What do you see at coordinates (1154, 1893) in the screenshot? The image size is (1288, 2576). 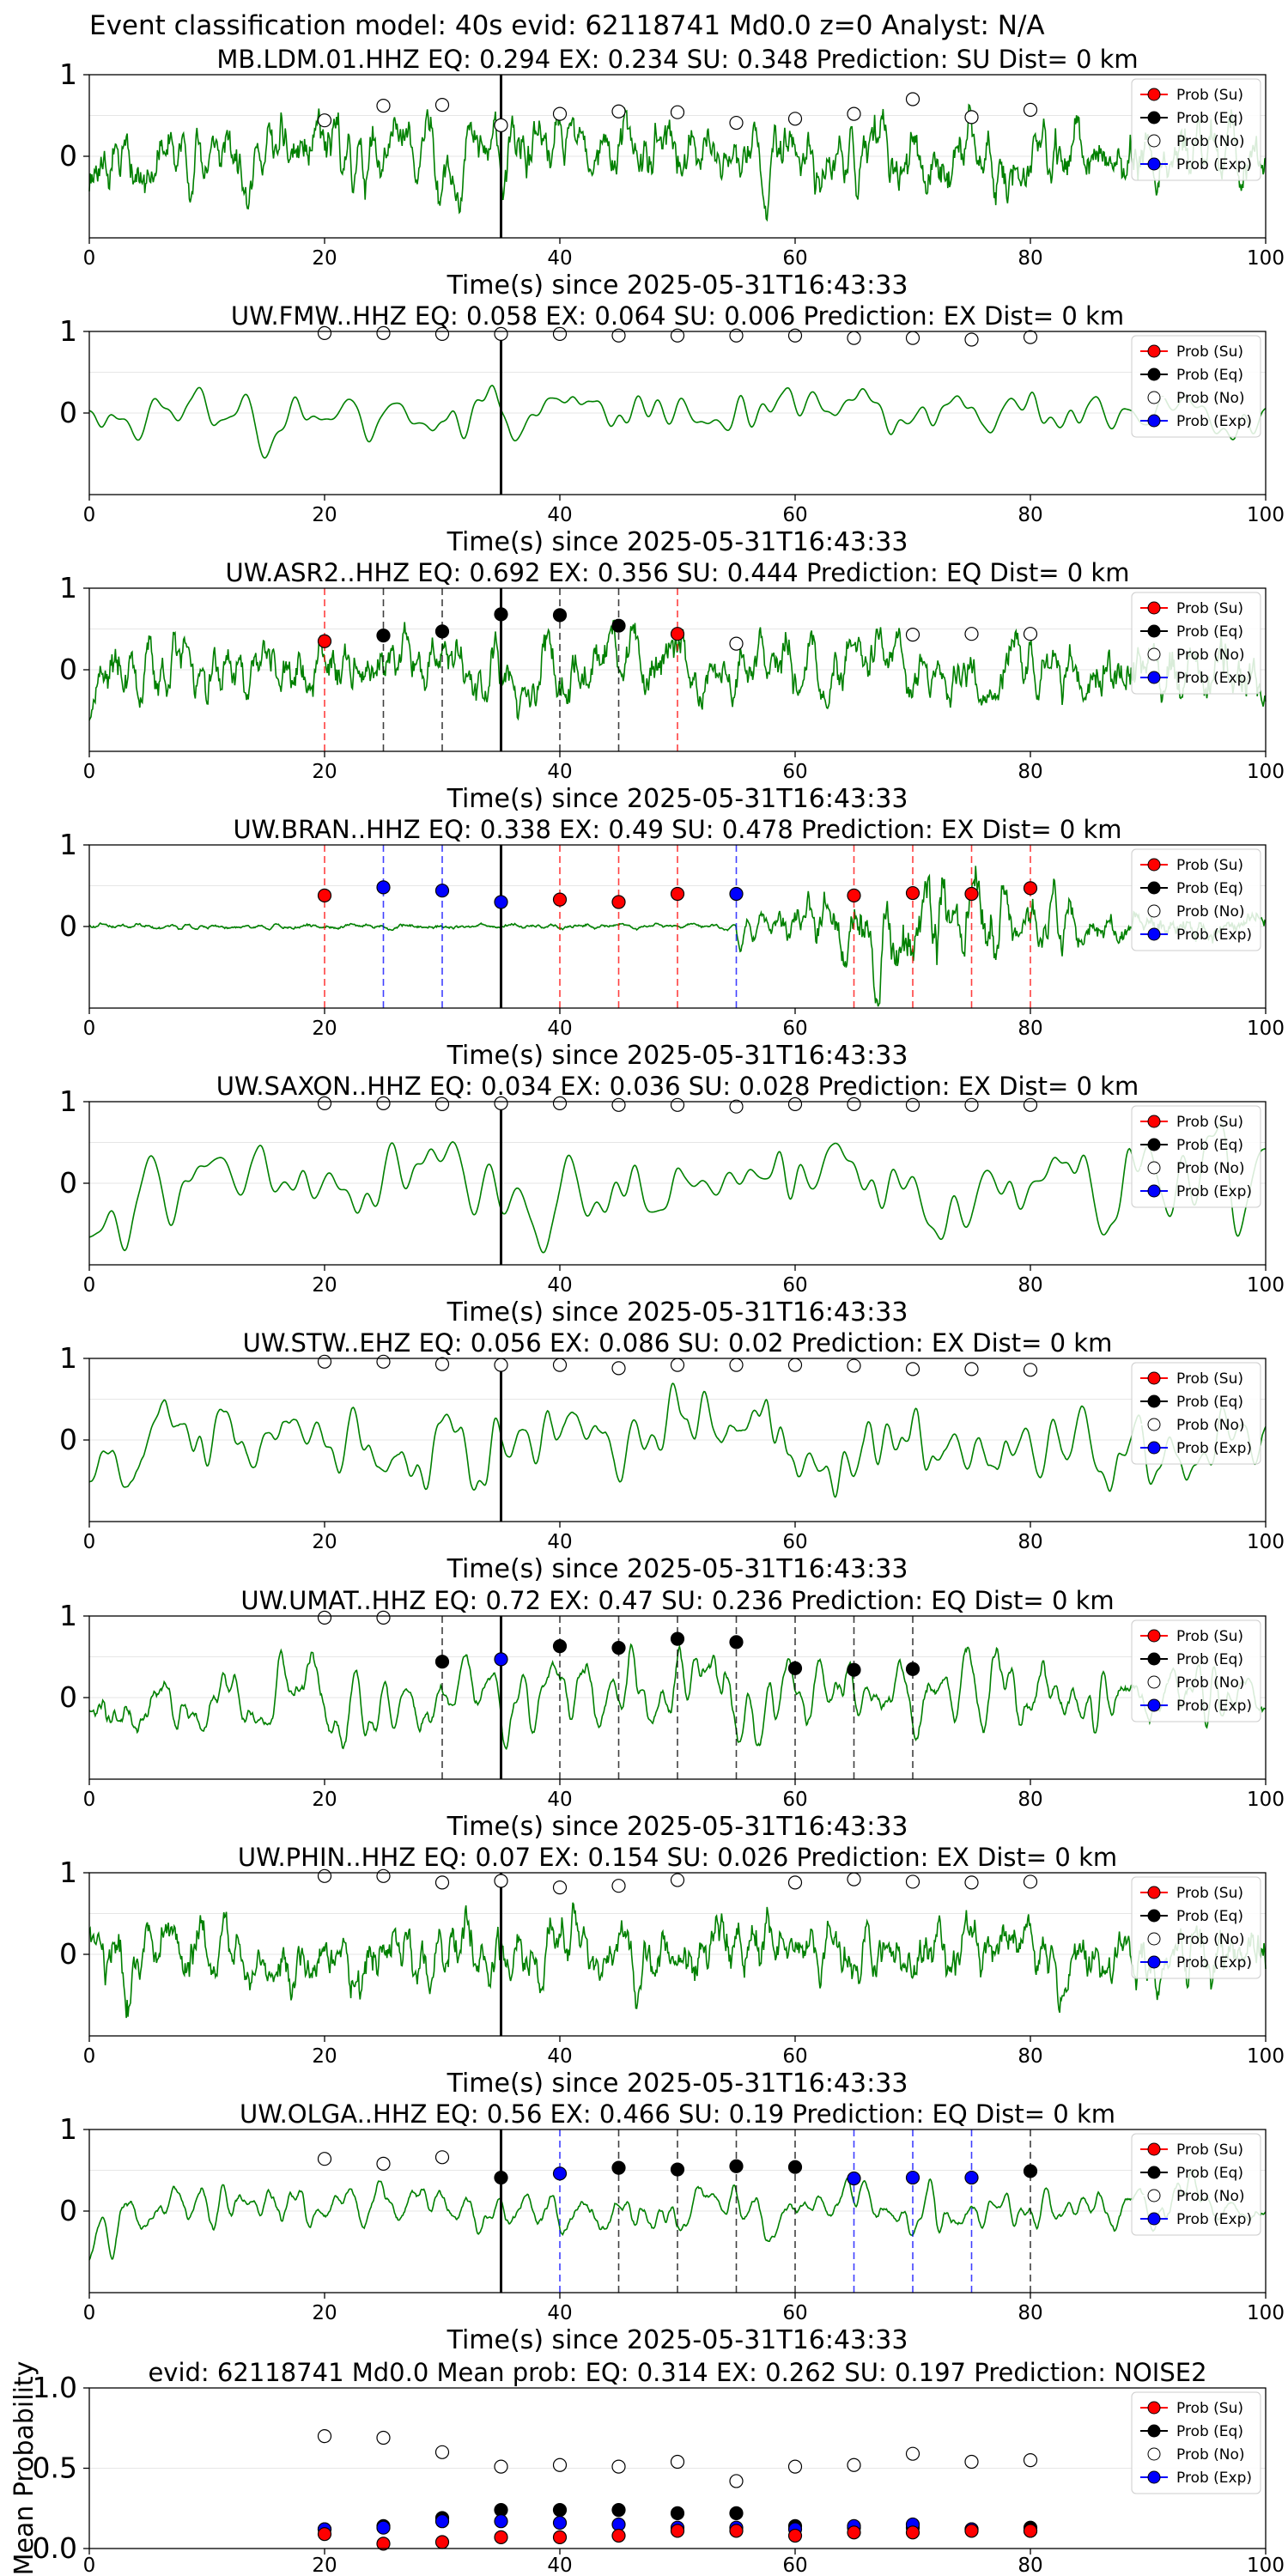 I see `legend-marker-su` at bounding box center [1154, 1893].